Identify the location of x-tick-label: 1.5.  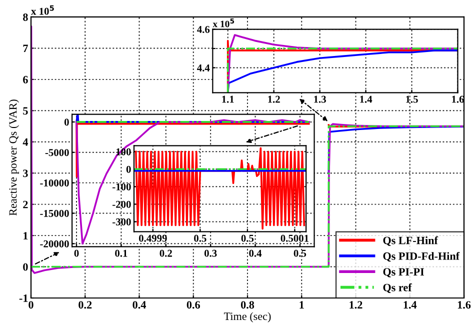
(412, 99).